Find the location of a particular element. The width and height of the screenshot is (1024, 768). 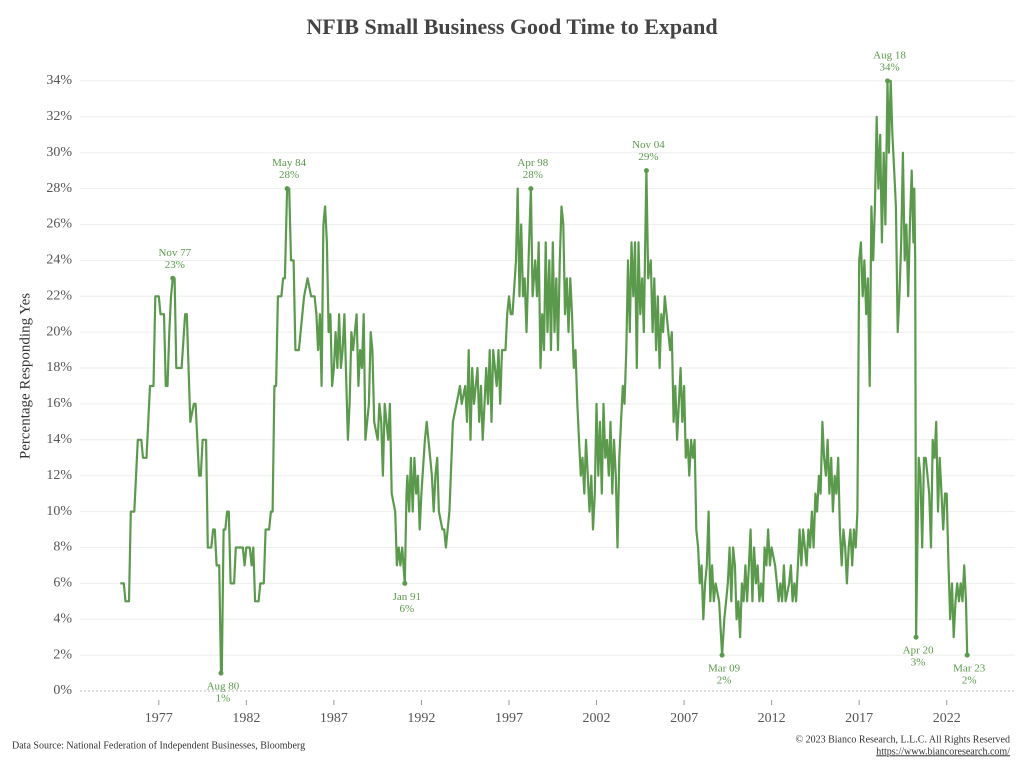

y-tick-label: 4% is located at coordinates (62, 618).